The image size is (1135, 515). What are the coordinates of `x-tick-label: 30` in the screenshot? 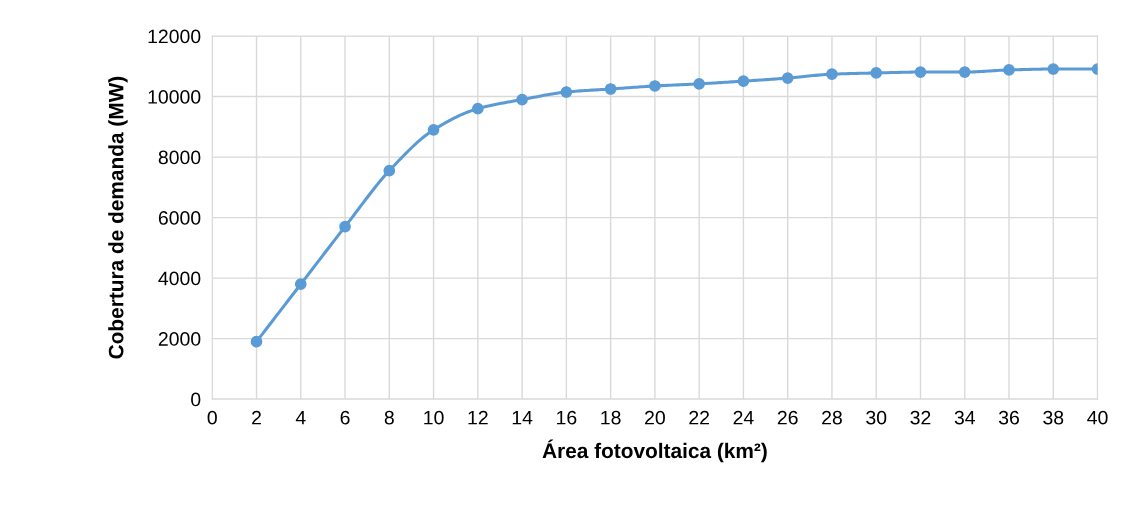 It's located at (876, 417).